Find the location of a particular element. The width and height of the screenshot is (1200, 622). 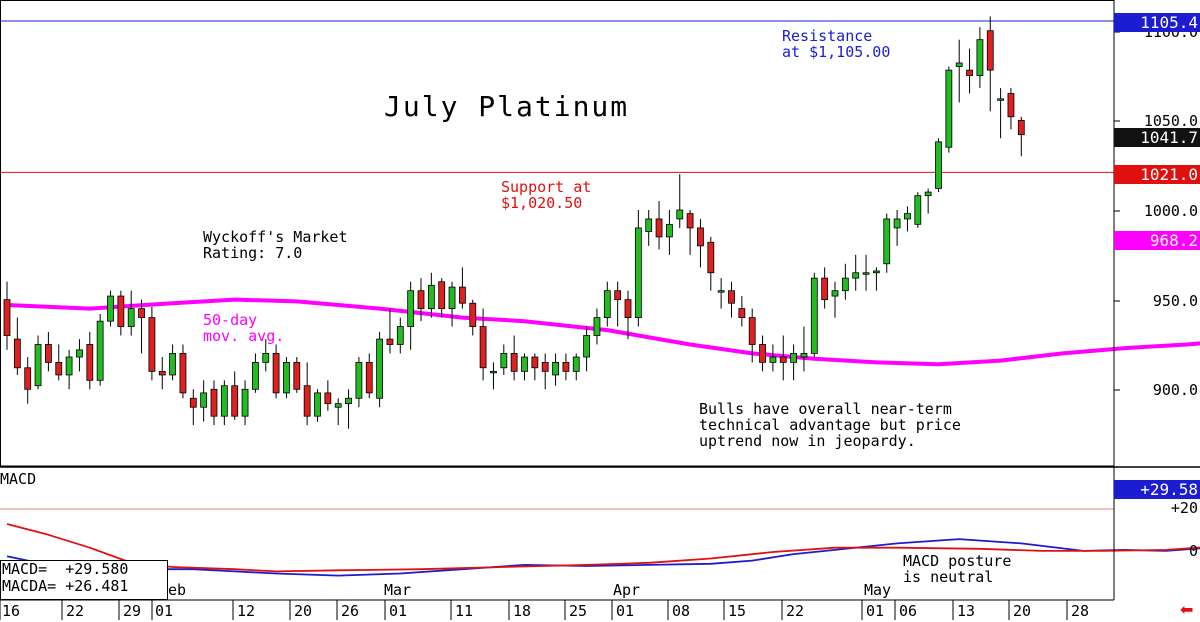

scroll-left-arrow-icon: ⬅ is located at coordinates (1187, 609).